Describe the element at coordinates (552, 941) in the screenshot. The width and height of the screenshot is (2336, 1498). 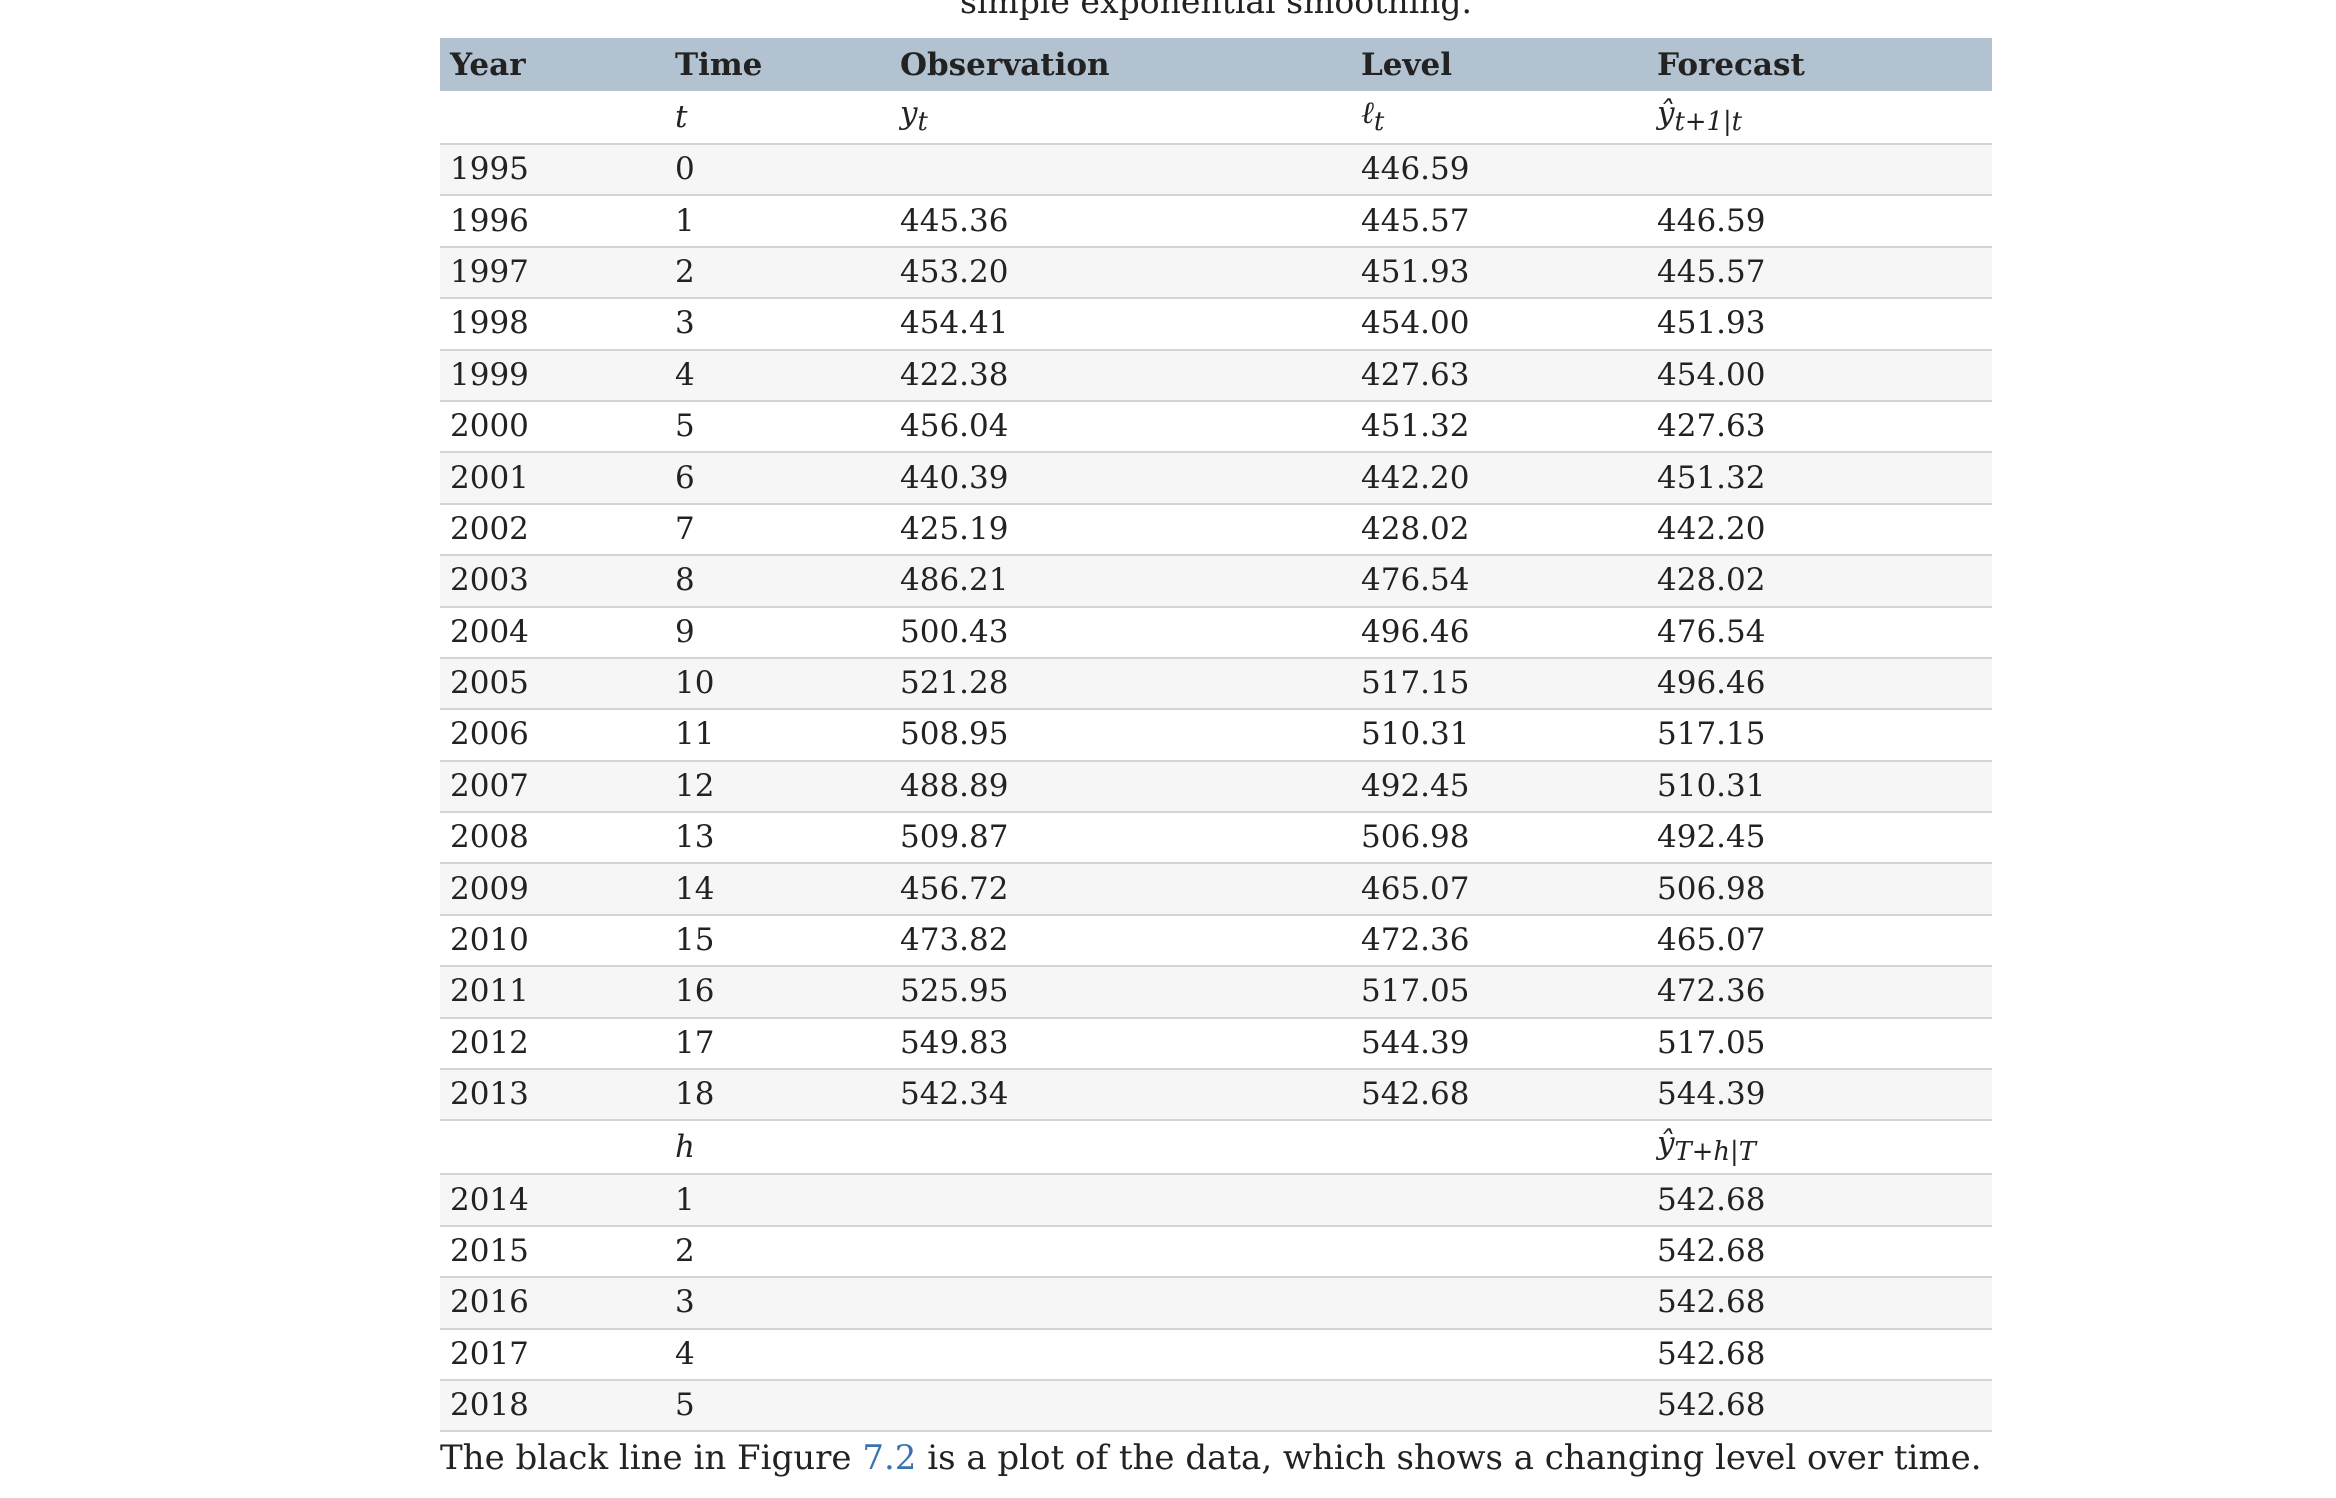
I see `cell-year: 2010` at that location.